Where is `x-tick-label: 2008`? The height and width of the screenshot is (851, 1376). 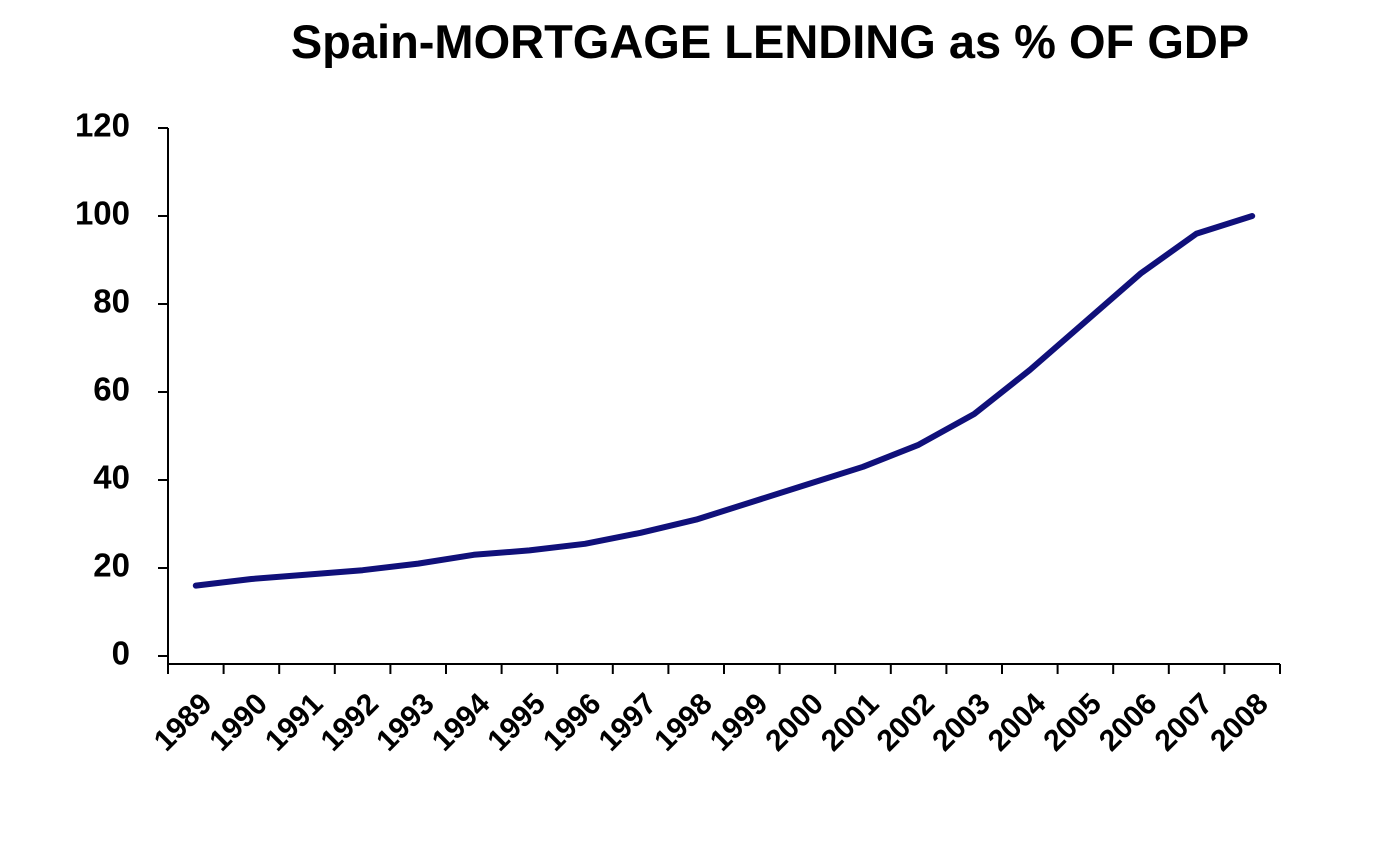
x-tick-label: 2008 is located at coordinates (1239, 722).